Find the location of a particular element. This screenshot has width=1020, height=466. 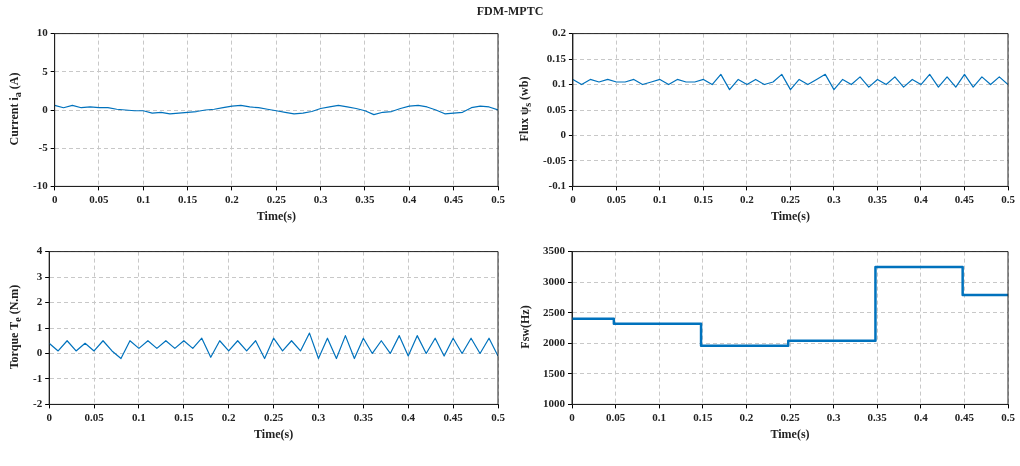

y-tick-label: 2 is located at coordinates (39, 301).